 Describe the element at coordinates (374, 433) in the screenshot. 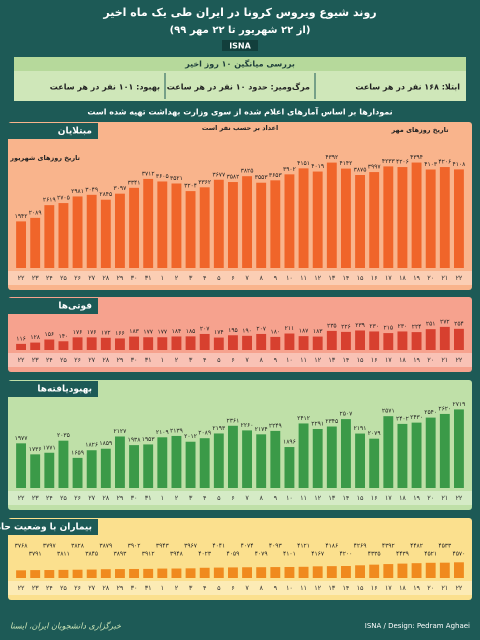

I see `value-label: ۲۰۷۹` at that location.